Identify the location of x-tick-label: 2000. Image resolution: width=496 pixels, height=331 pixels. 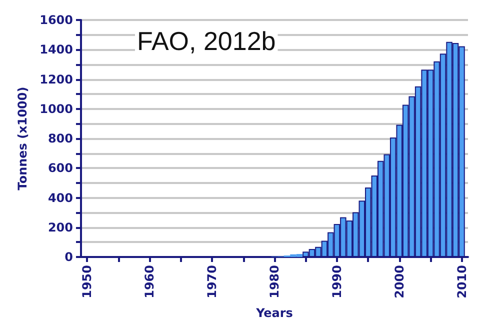
(399, 281).